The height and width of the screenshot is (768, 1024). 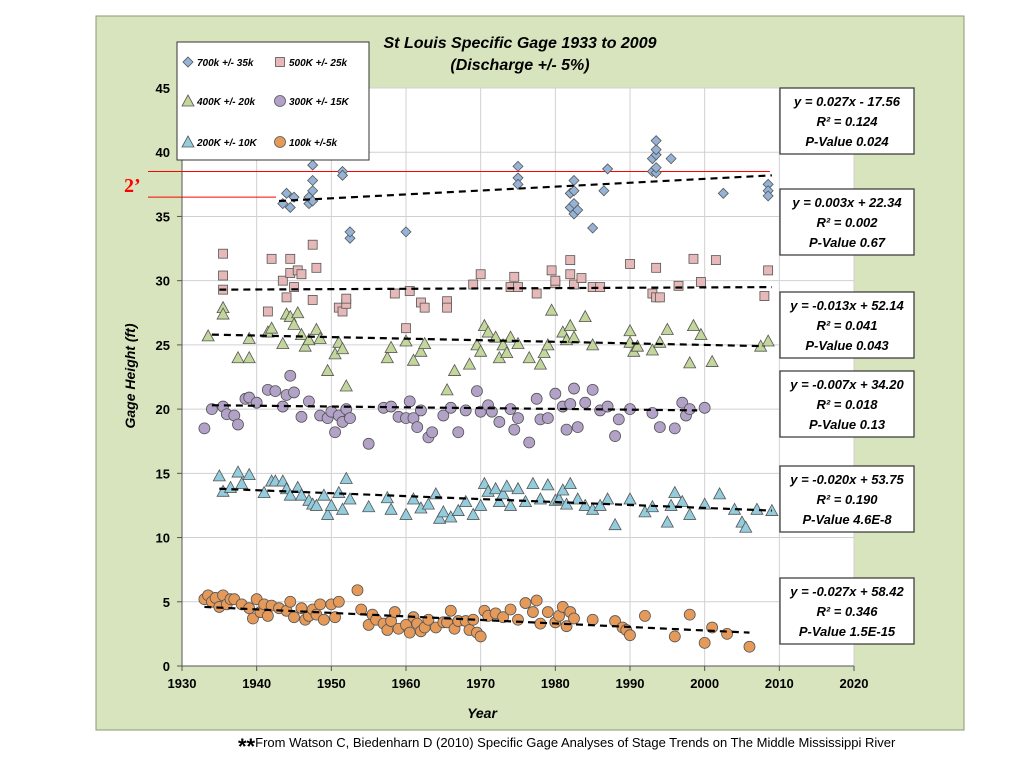 What do you see at coordinates (488, 340) in the screenshot?
I see `trend-line` at bounding box center [488, 340].